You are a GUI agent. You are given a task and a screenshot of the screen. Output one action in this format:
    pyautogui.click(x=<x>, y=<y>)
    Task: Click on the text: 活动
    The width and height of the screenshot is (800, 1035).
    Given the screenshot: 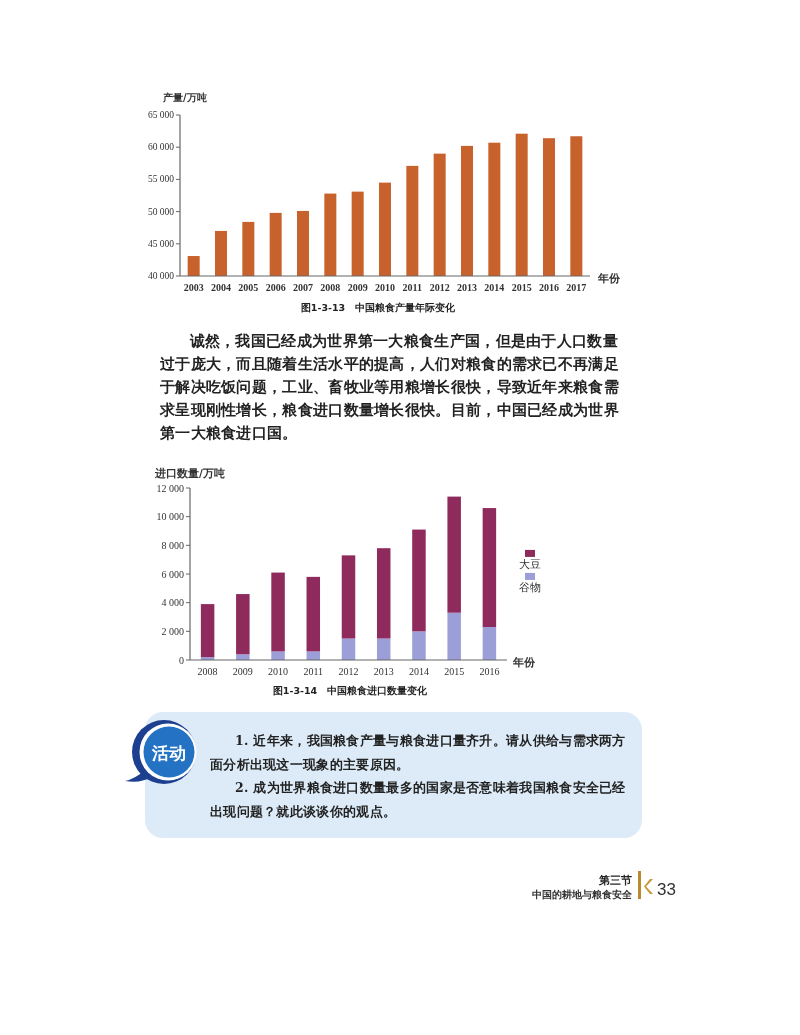 What is the action you would take?
    pyautogui.click(x=168, y=753)
    